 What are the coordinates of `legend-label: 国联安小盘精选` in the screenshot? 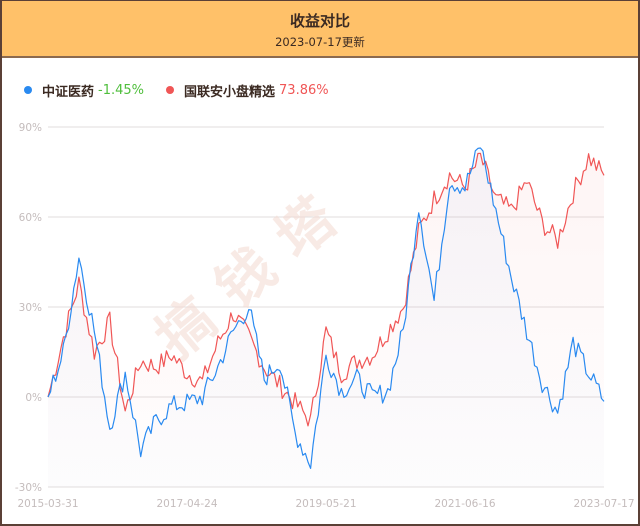 It's located at (230, 92).